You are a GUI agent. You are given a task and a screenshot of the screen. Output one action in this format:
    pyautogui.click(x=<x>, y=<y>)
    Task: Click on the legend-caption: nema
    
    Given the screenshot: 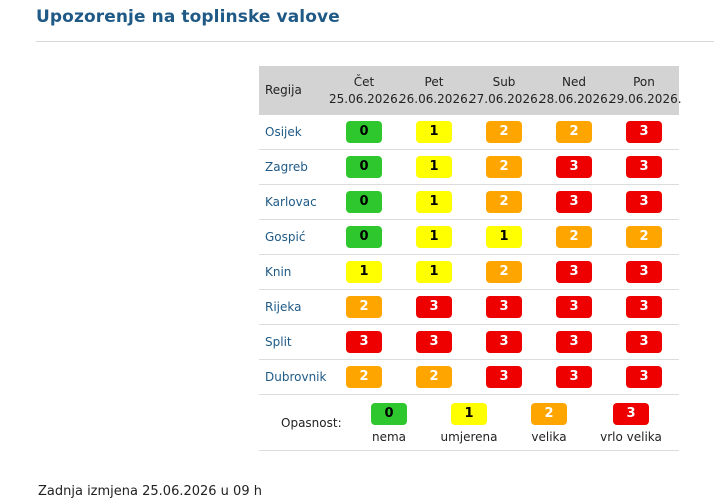 What is the action you would take?
    pyautogui.click(x=389, y=437)
    